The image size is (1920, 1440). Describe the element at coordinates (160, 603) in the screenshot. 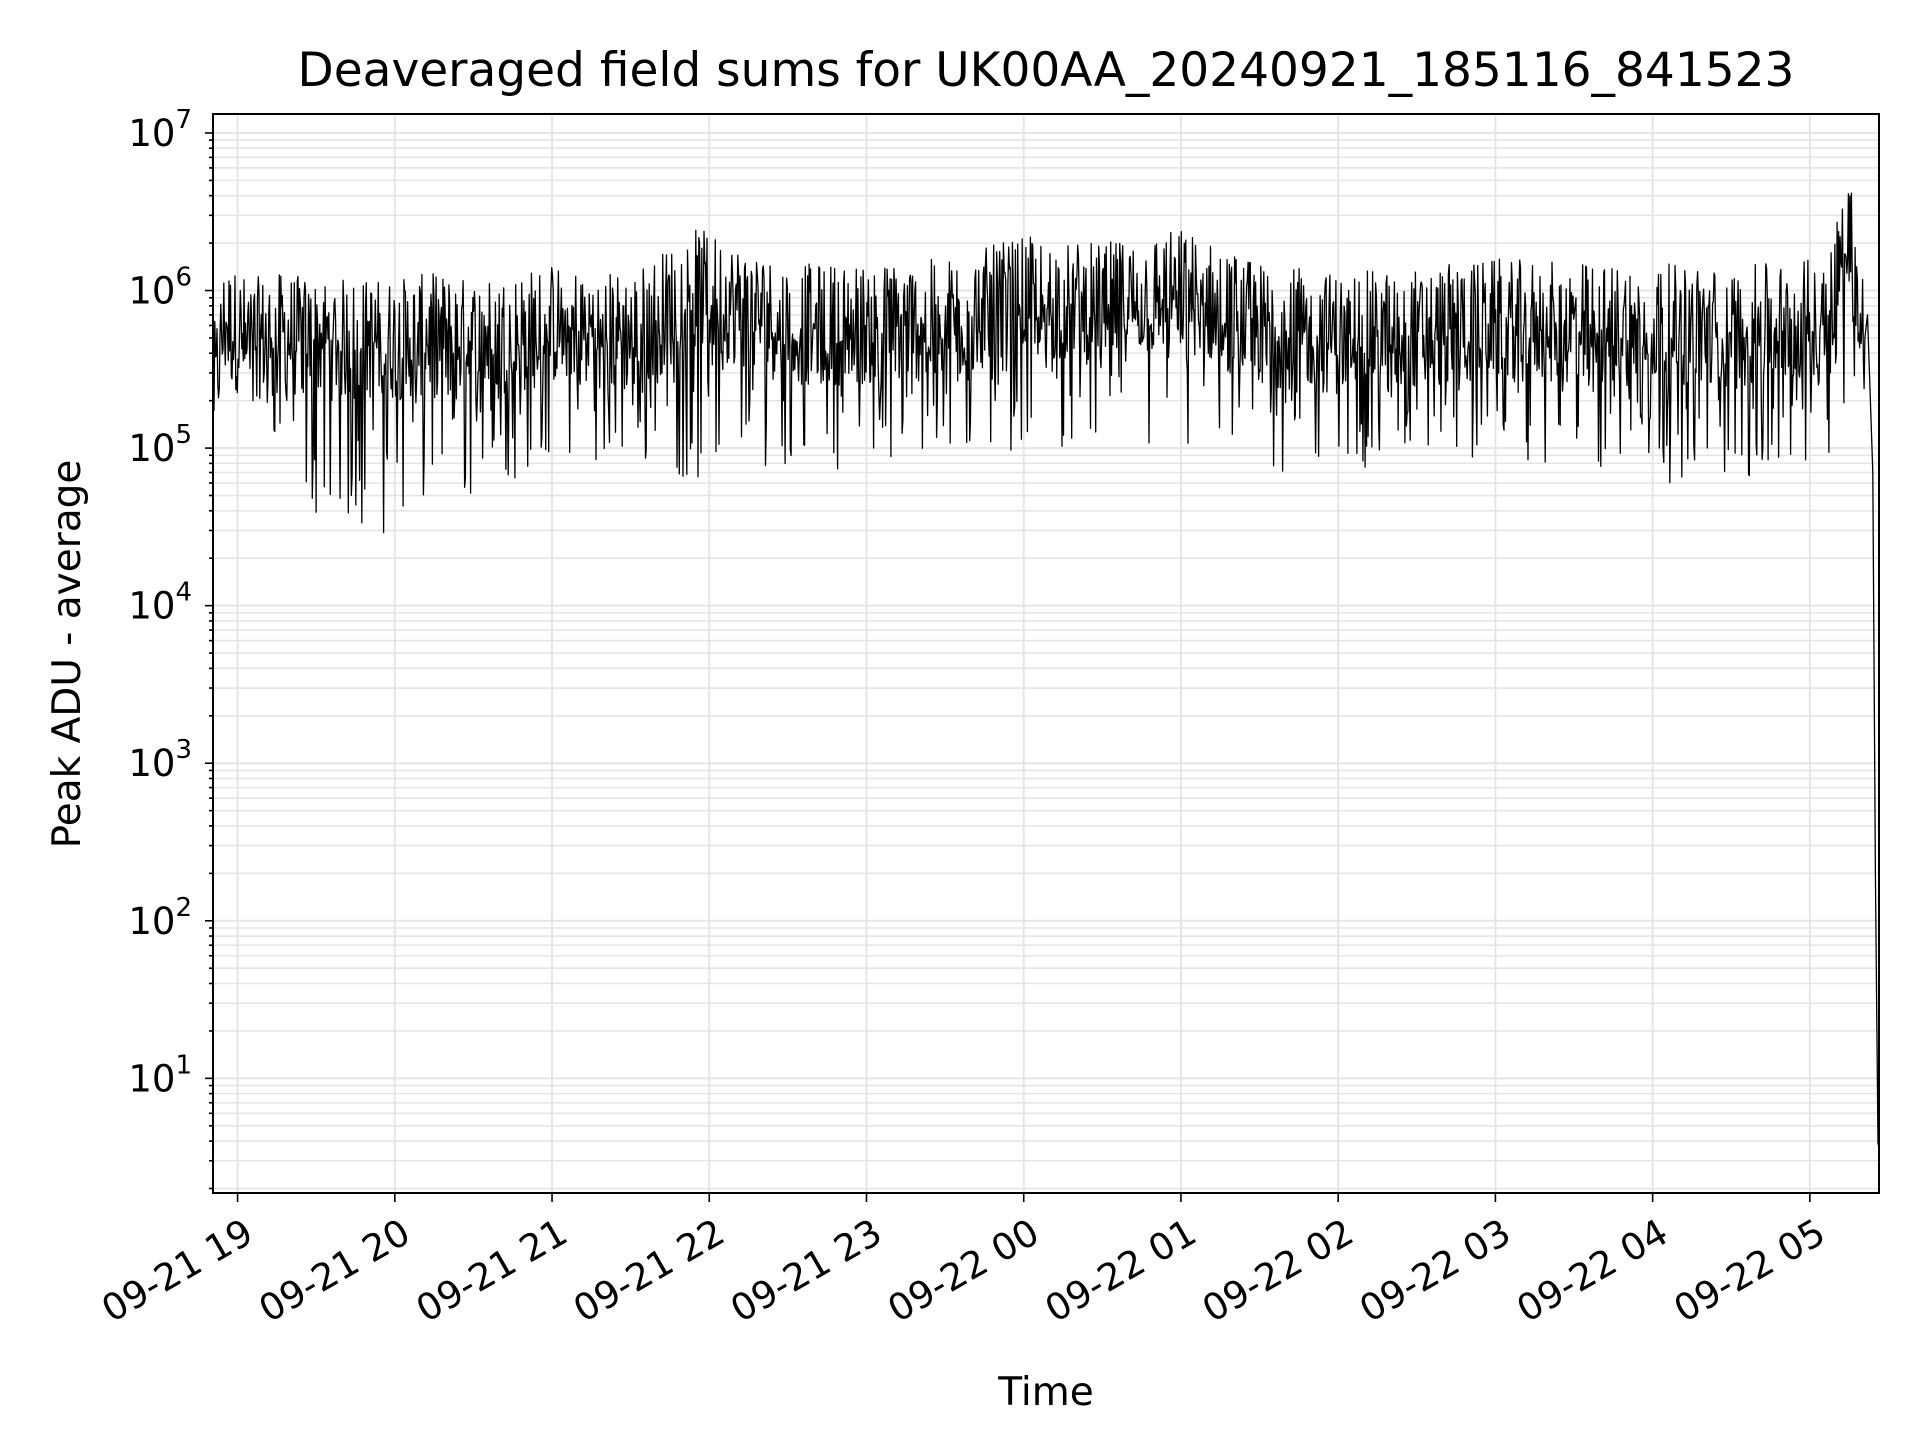

I see `y-tick-label: 10⁴` at that location.